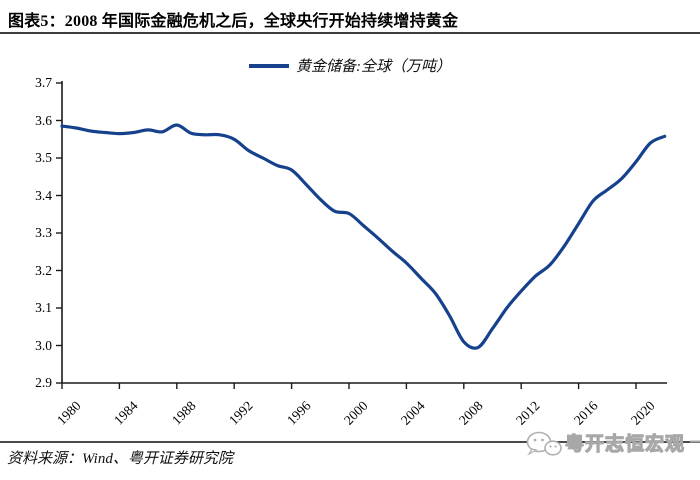 The image size is (700, 480). Describe the element at coordinates (544, 443) in the screenshot. I see `wechat-icon` at that location.